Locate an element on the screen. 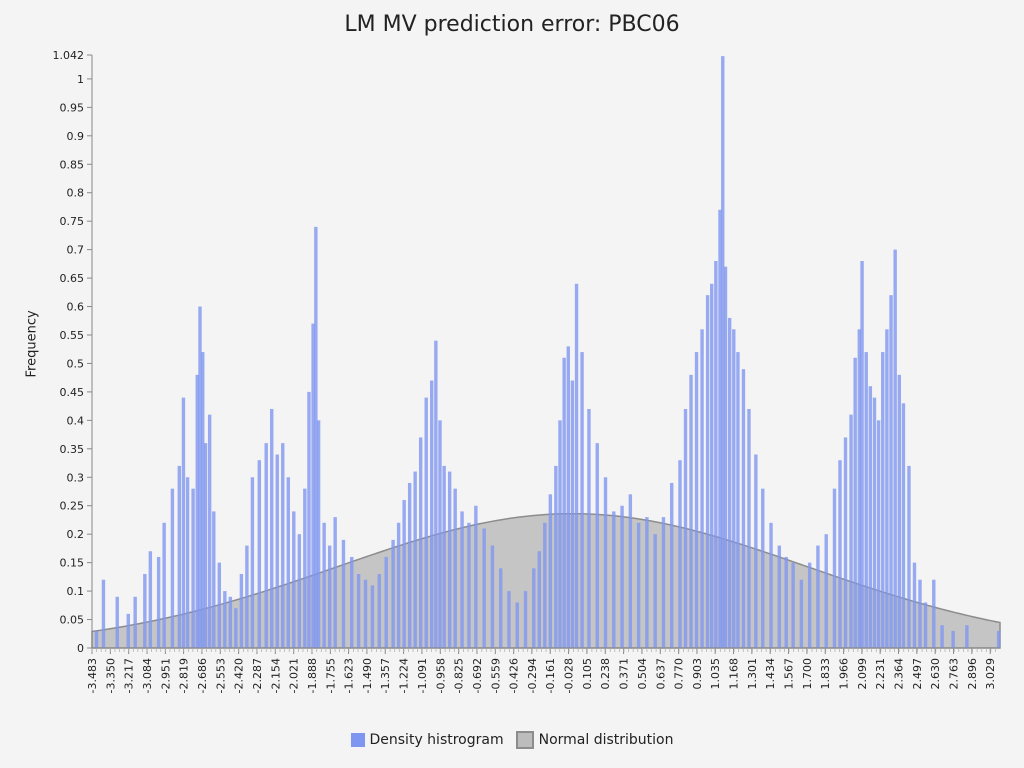  x-tick-label: -0.825 is located at coordinates (459, 675).